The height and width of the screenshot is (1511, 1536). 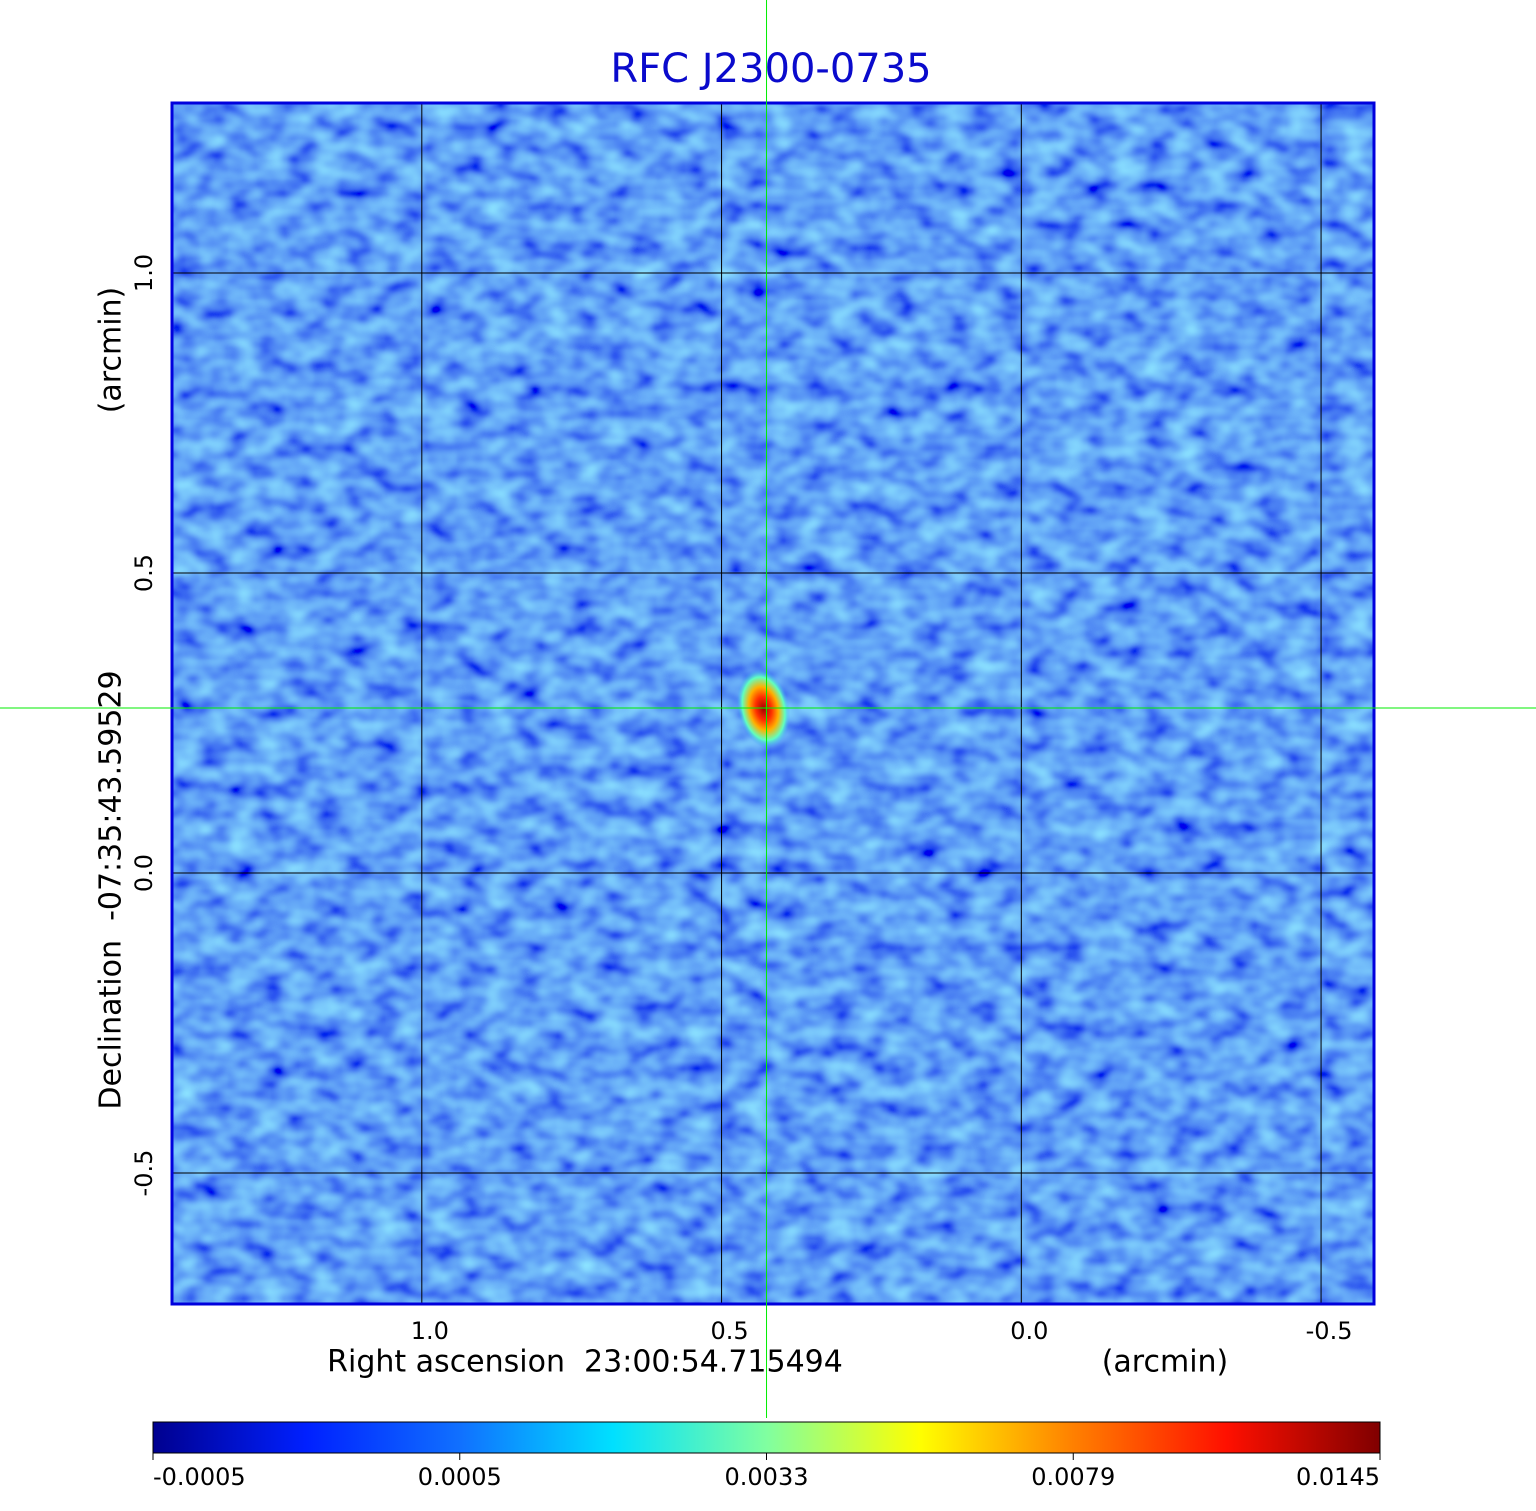 I want to click on x-axis-label: Right ascension 23:00:54.715494, so click(x=585, y=1362).